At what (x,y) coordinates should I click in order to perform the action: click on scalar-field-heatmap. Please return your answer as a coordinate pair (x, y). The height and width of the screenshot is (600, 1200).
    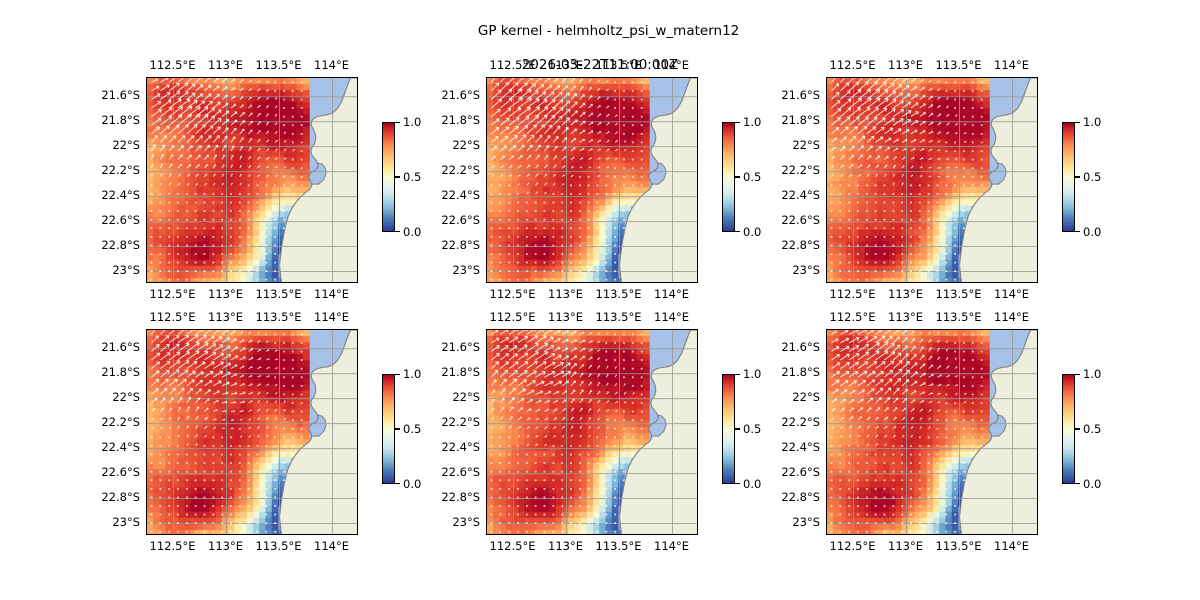
    Looking at the image, I should click on (228, 432).